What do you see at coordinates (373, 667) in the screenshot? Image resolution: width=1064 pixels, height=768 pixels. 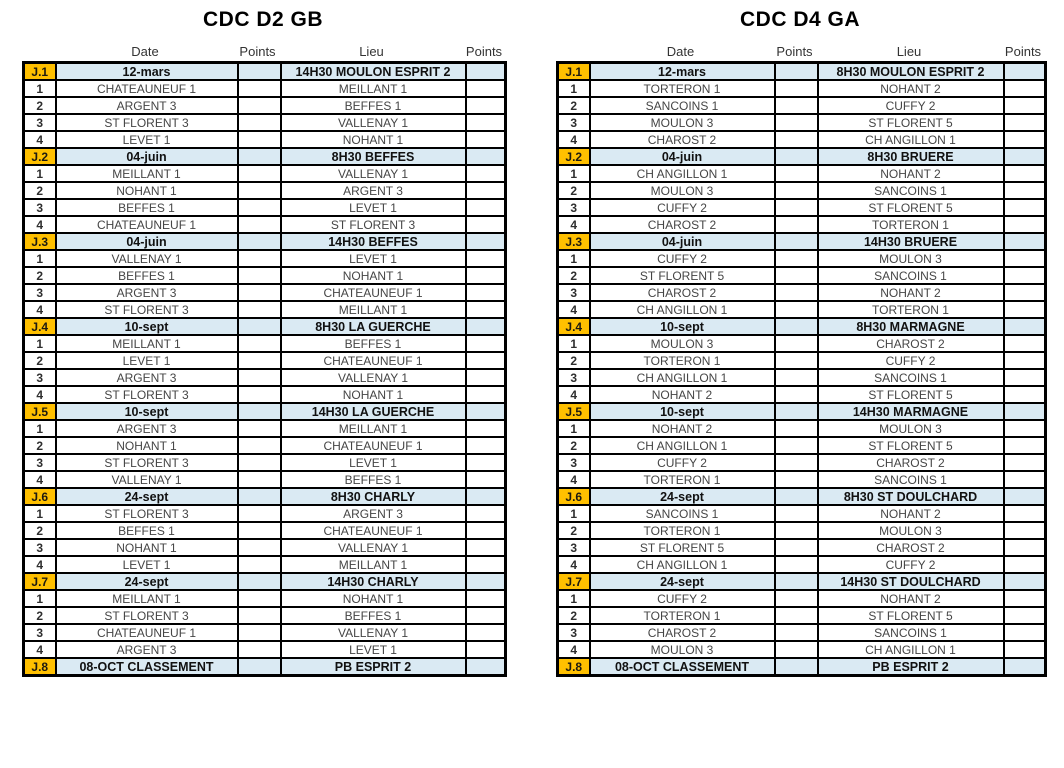 I see `matchday-venue: PB ESPRIT 2` at bounding box center [373, 667].